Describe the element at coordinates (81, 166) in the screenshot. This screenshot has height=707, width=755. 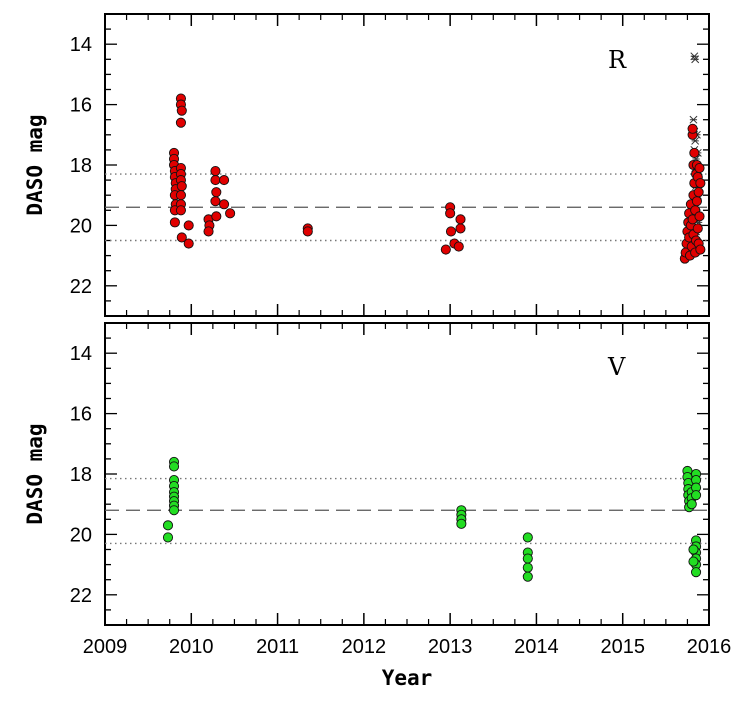
I see `r-panel-y-tick-label: 18` at that location.